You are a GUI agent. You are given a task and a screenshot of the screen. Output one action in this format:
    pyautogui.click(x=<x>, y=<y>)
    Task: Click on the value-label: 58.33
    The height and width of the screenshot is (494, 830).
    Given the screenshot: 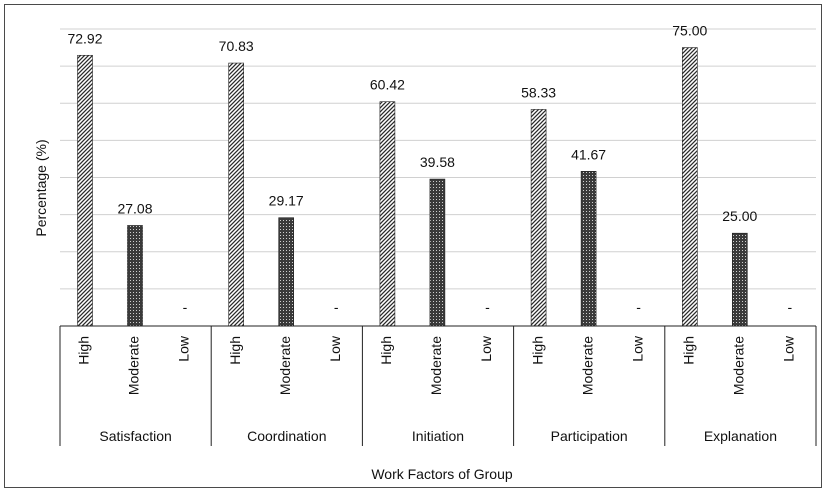 What is the action you would take?
    pyautogui.click(x=538, y=92)
    